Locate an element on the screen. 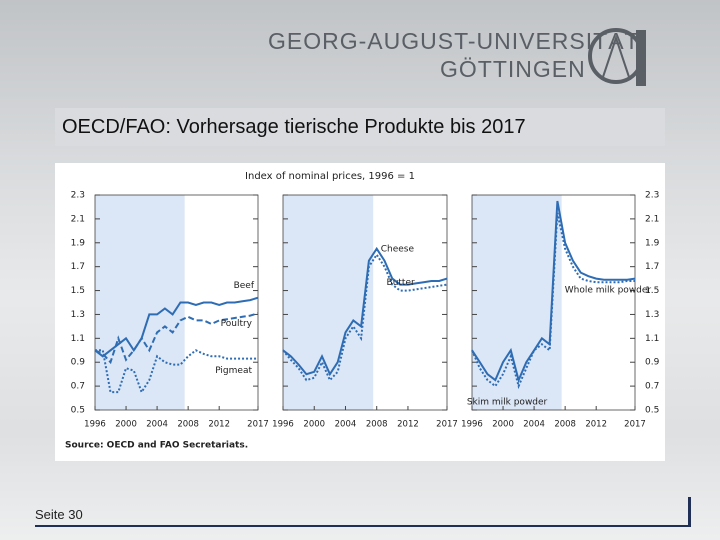 This screenshot has width=720, height=540. logo is located at coordinates (617, 57).